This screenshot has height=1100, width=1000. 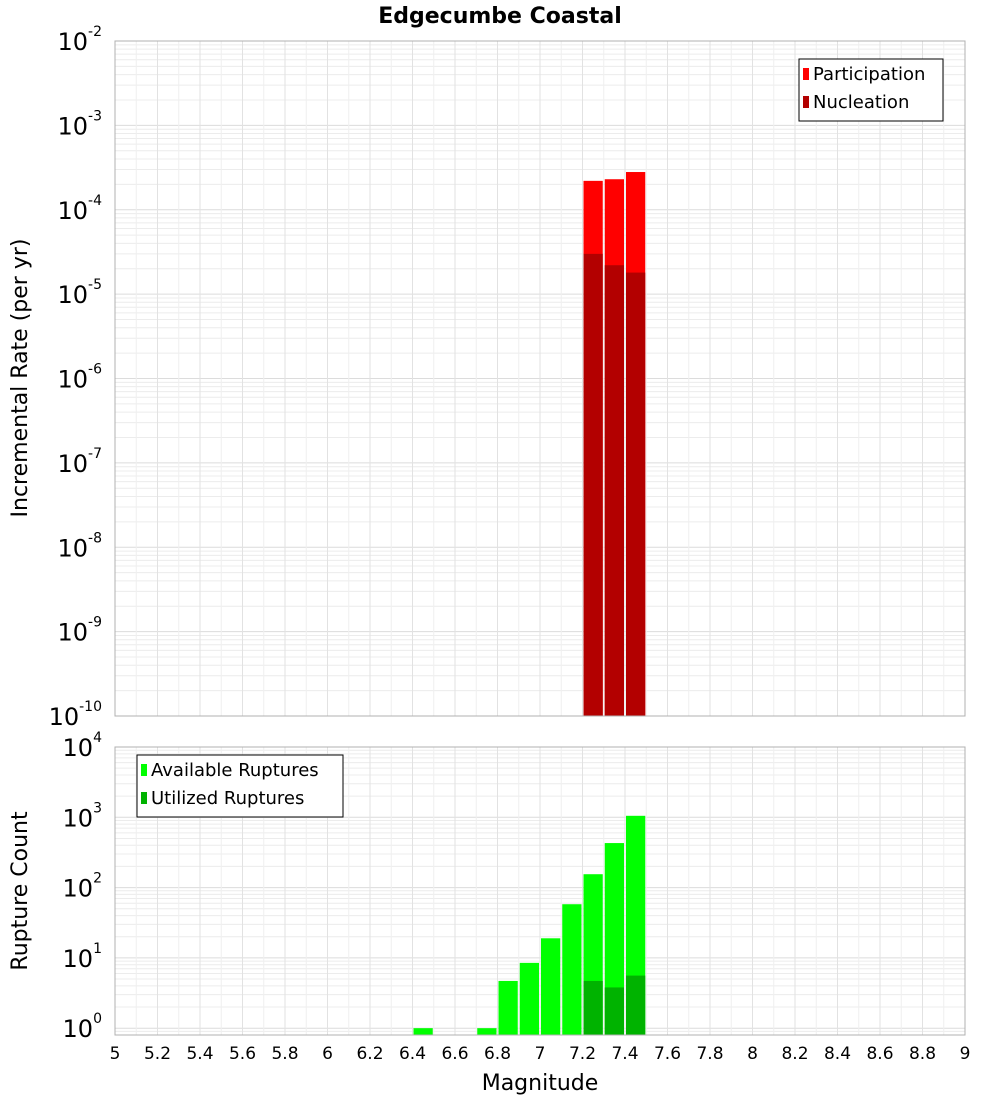 What do you see at coordinates (20, 891) in the screenshot?
I see `bottom-ylabel: Rupture Count` at bounding box center [20, 891].